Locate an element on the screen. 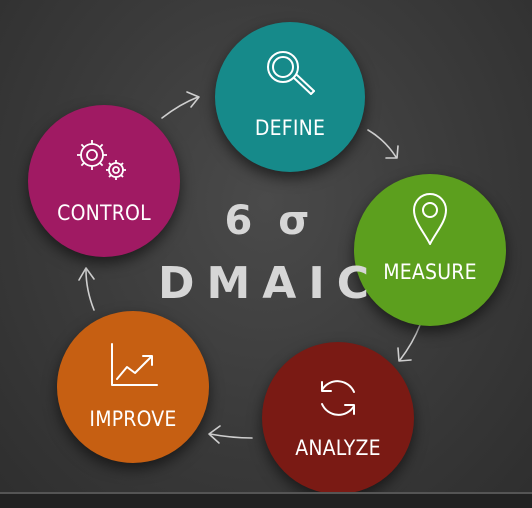 This screenshot has width=532, height=508. control-label: CONTROL is located at coordinates (104, 213).